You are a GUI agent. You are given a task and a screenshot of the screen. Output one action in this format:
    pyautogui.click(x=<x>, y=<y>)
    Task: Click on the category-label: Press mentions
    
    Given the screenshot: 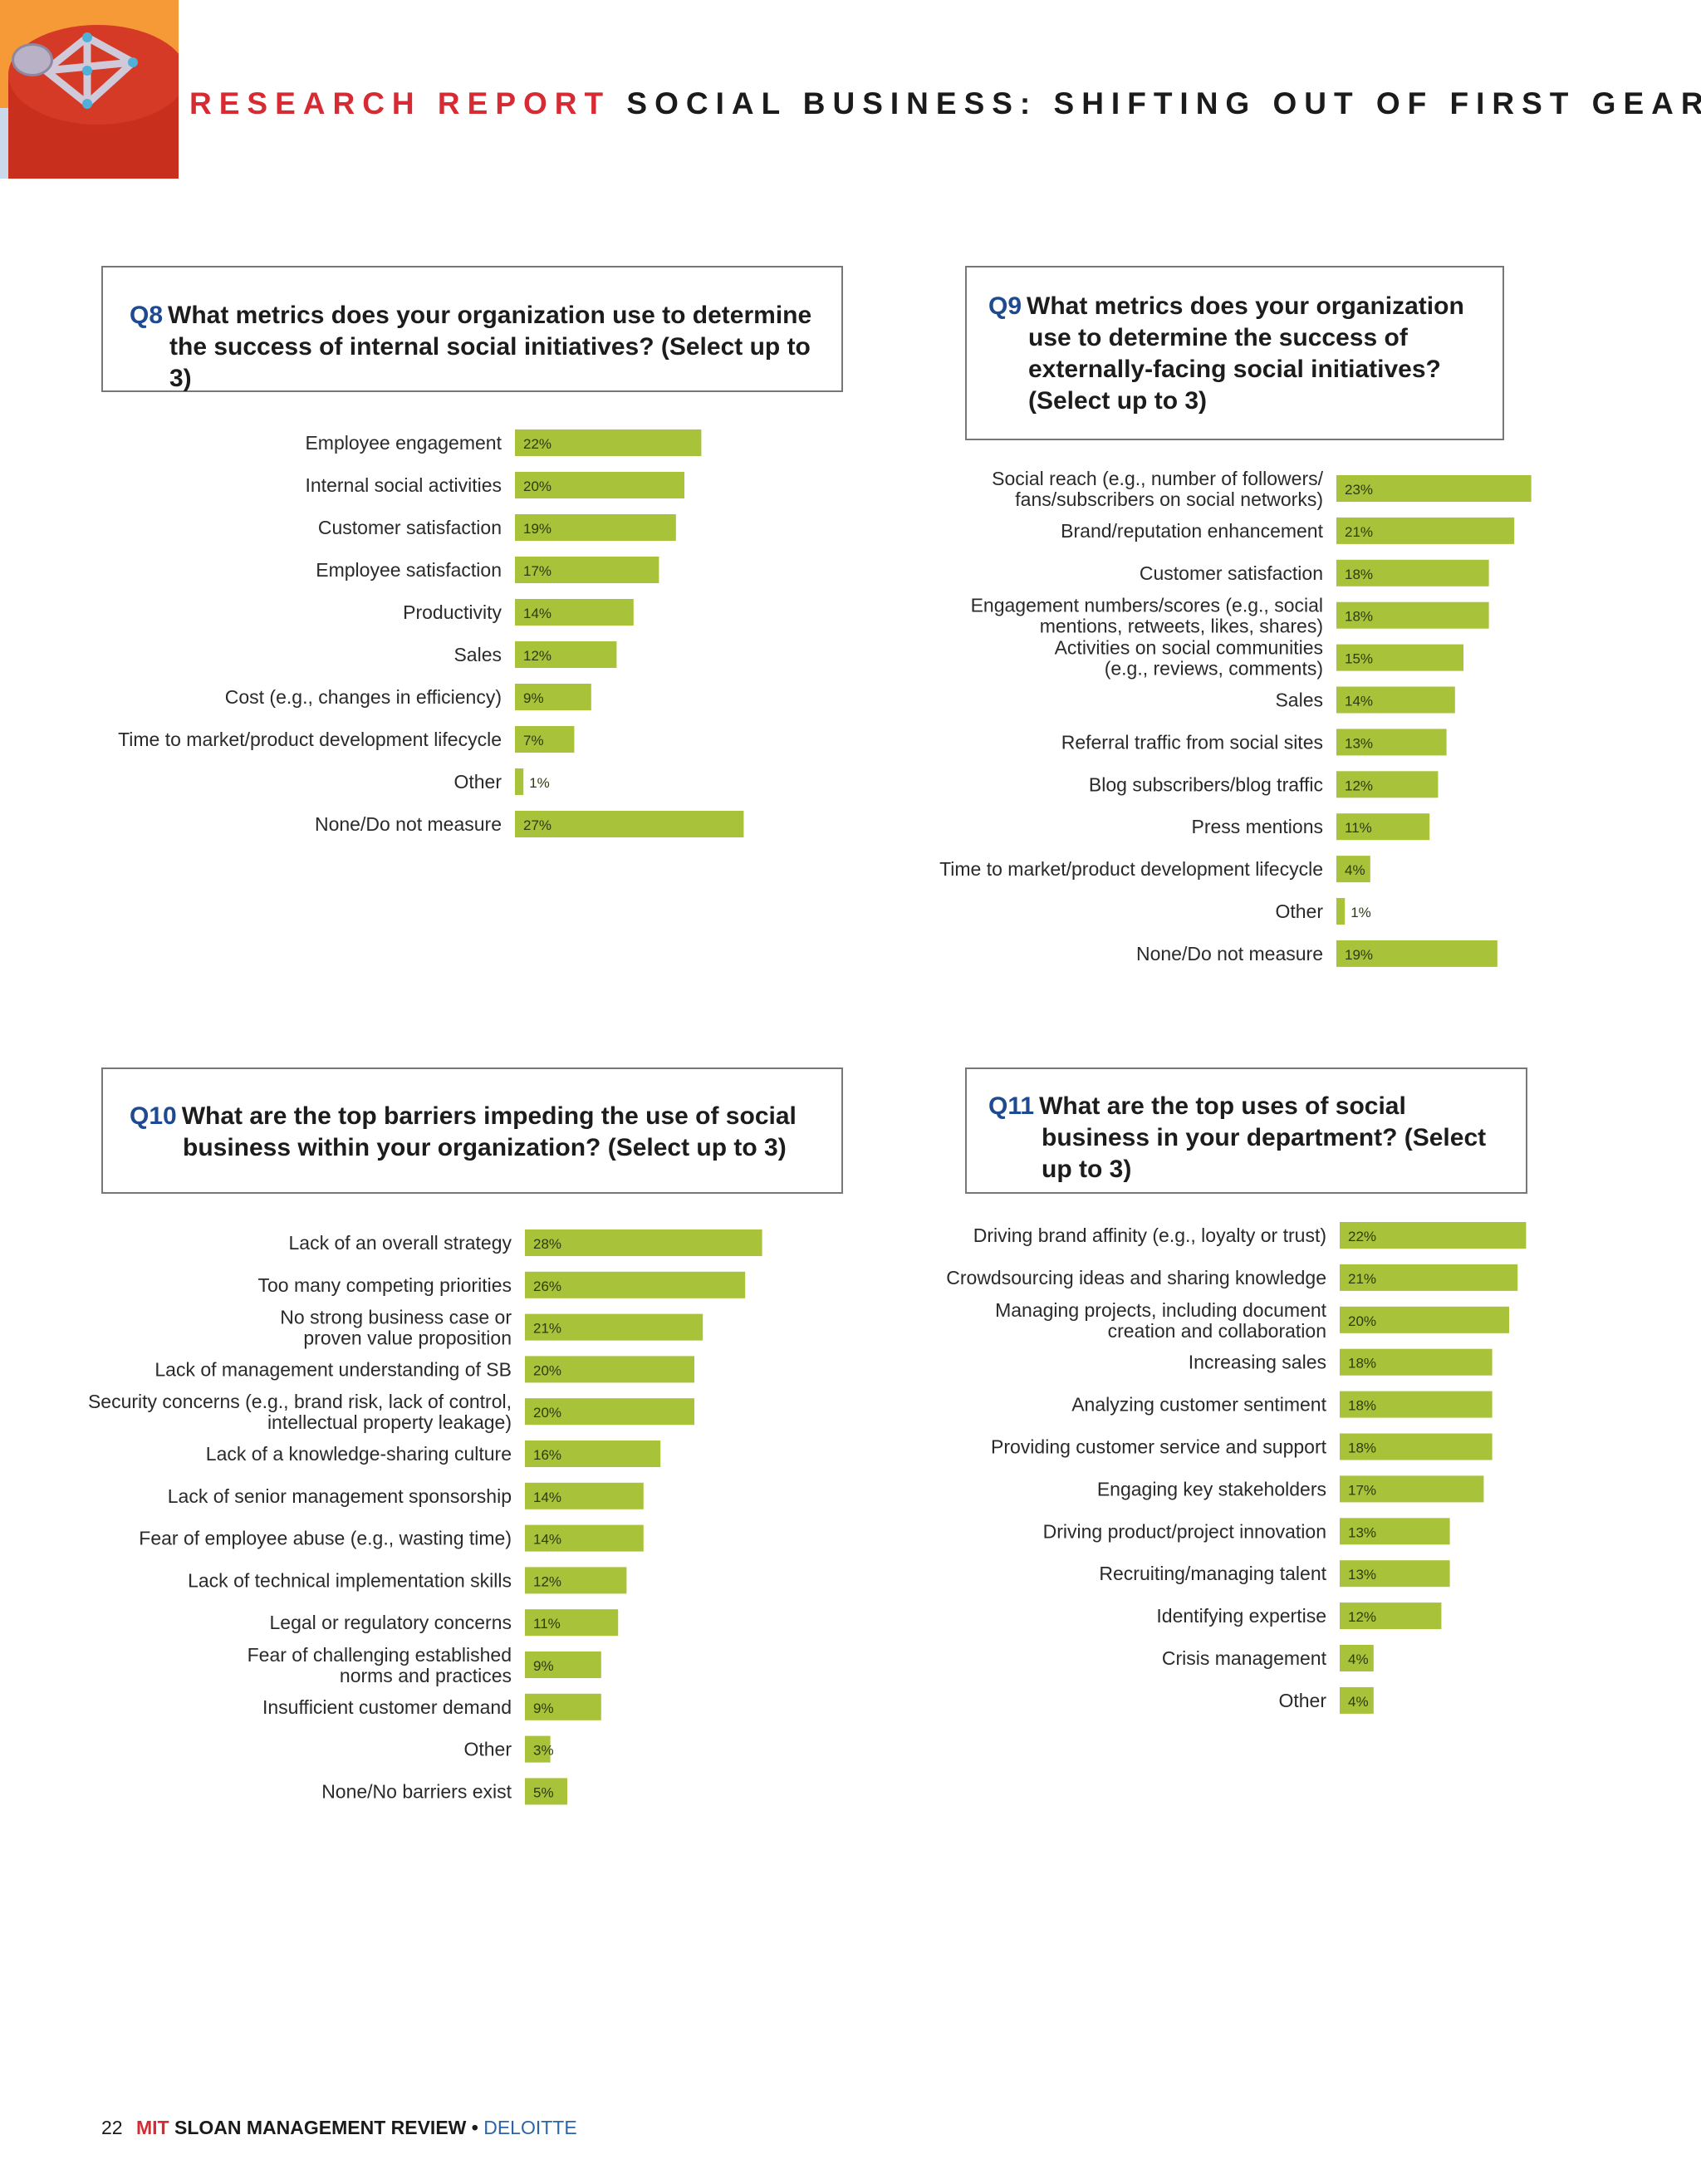 What is the action you would take?
    pyautogui.click(x=1257, y=826)
    